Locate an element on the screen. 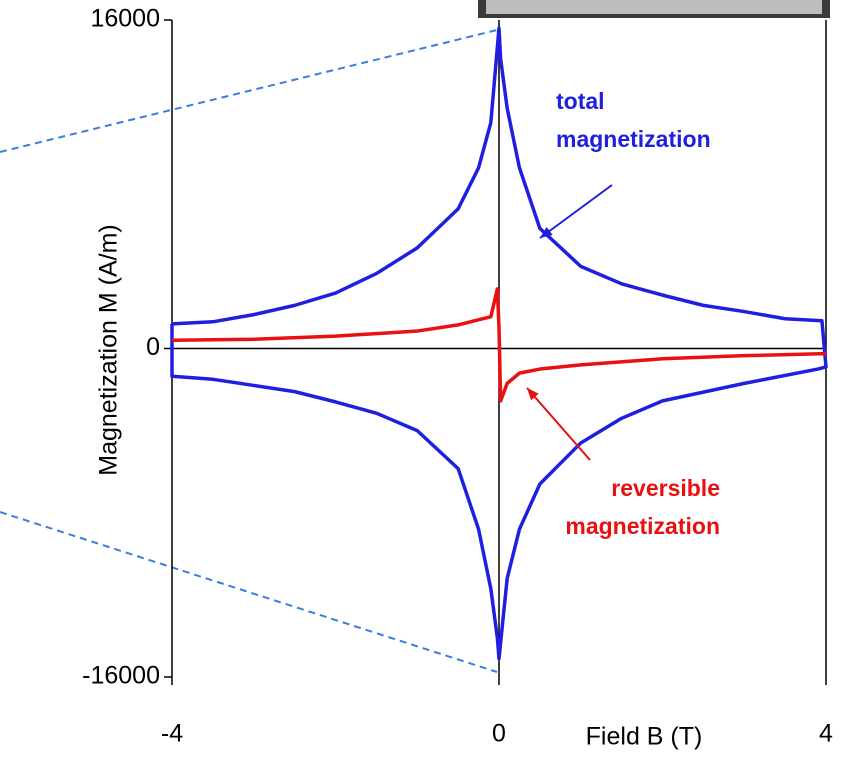 The image size is (848, 757). x-tick-label: 4 is located at coordinates (826, 734).